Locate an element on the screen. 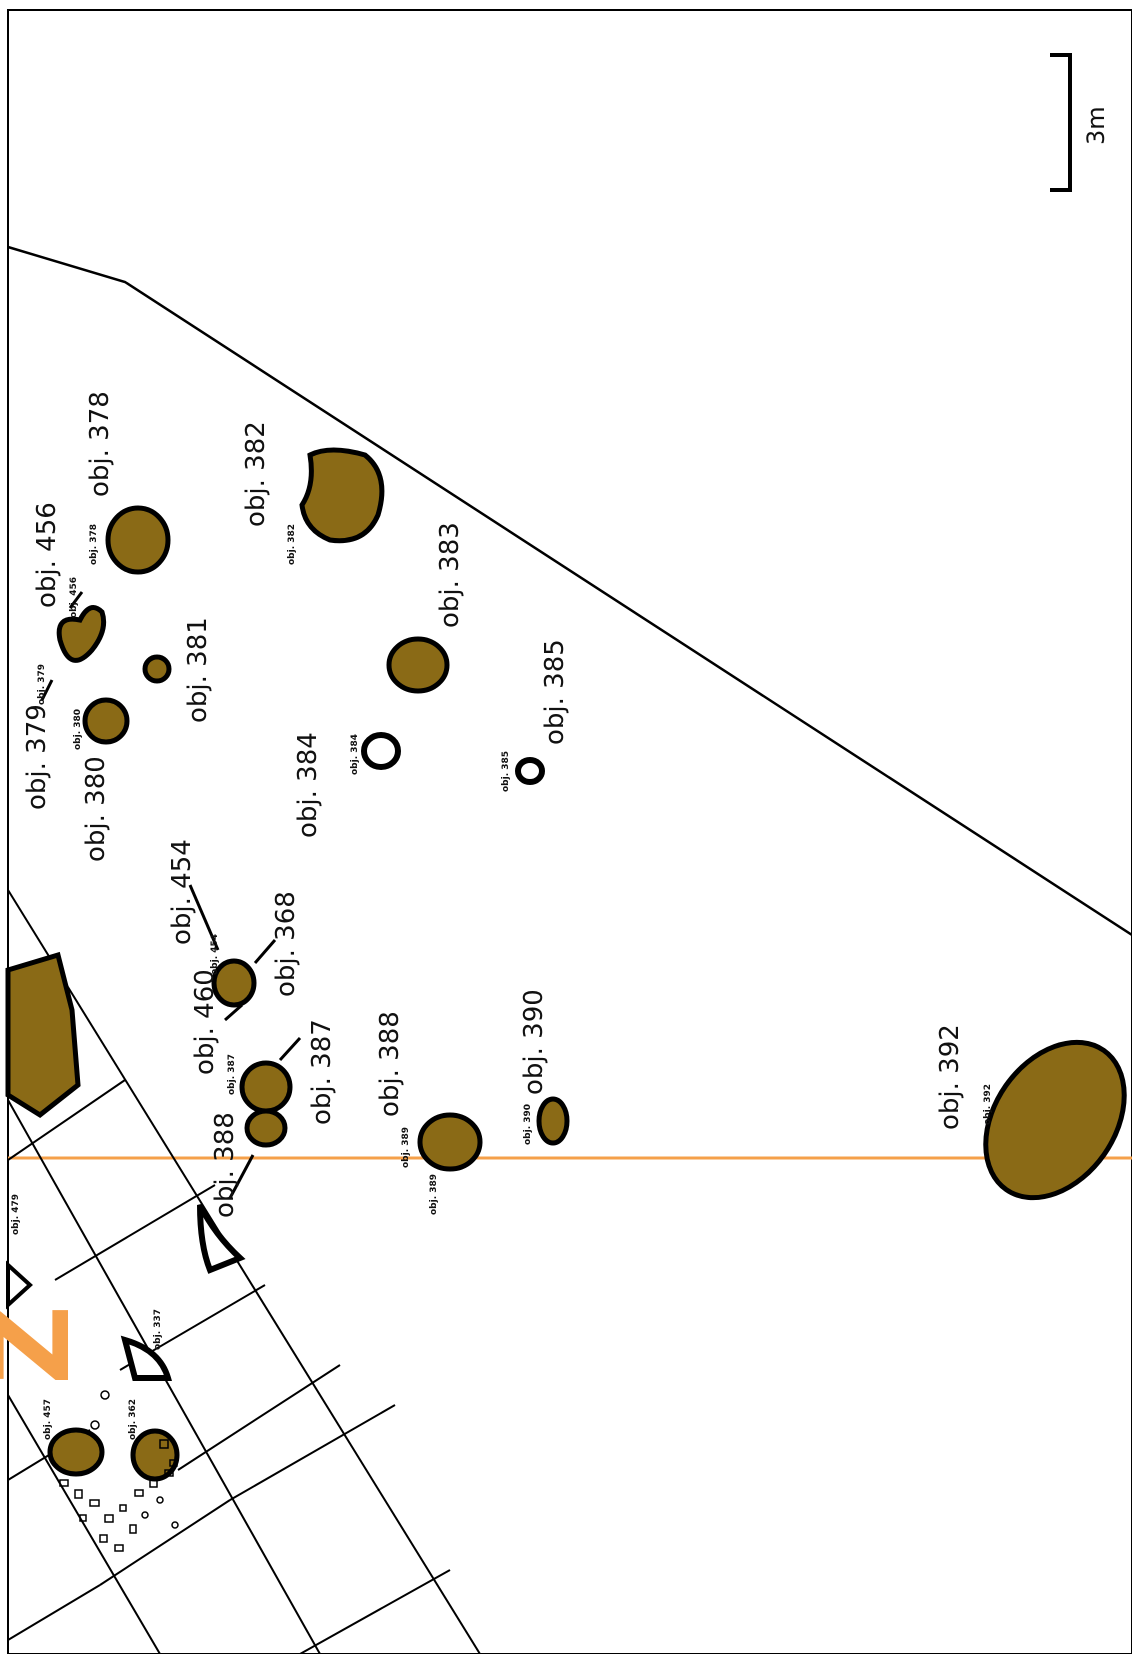 This screenshot has height=1654, width=1132. label-obj-379: obj. 379 is located at coordinates (37, 757).